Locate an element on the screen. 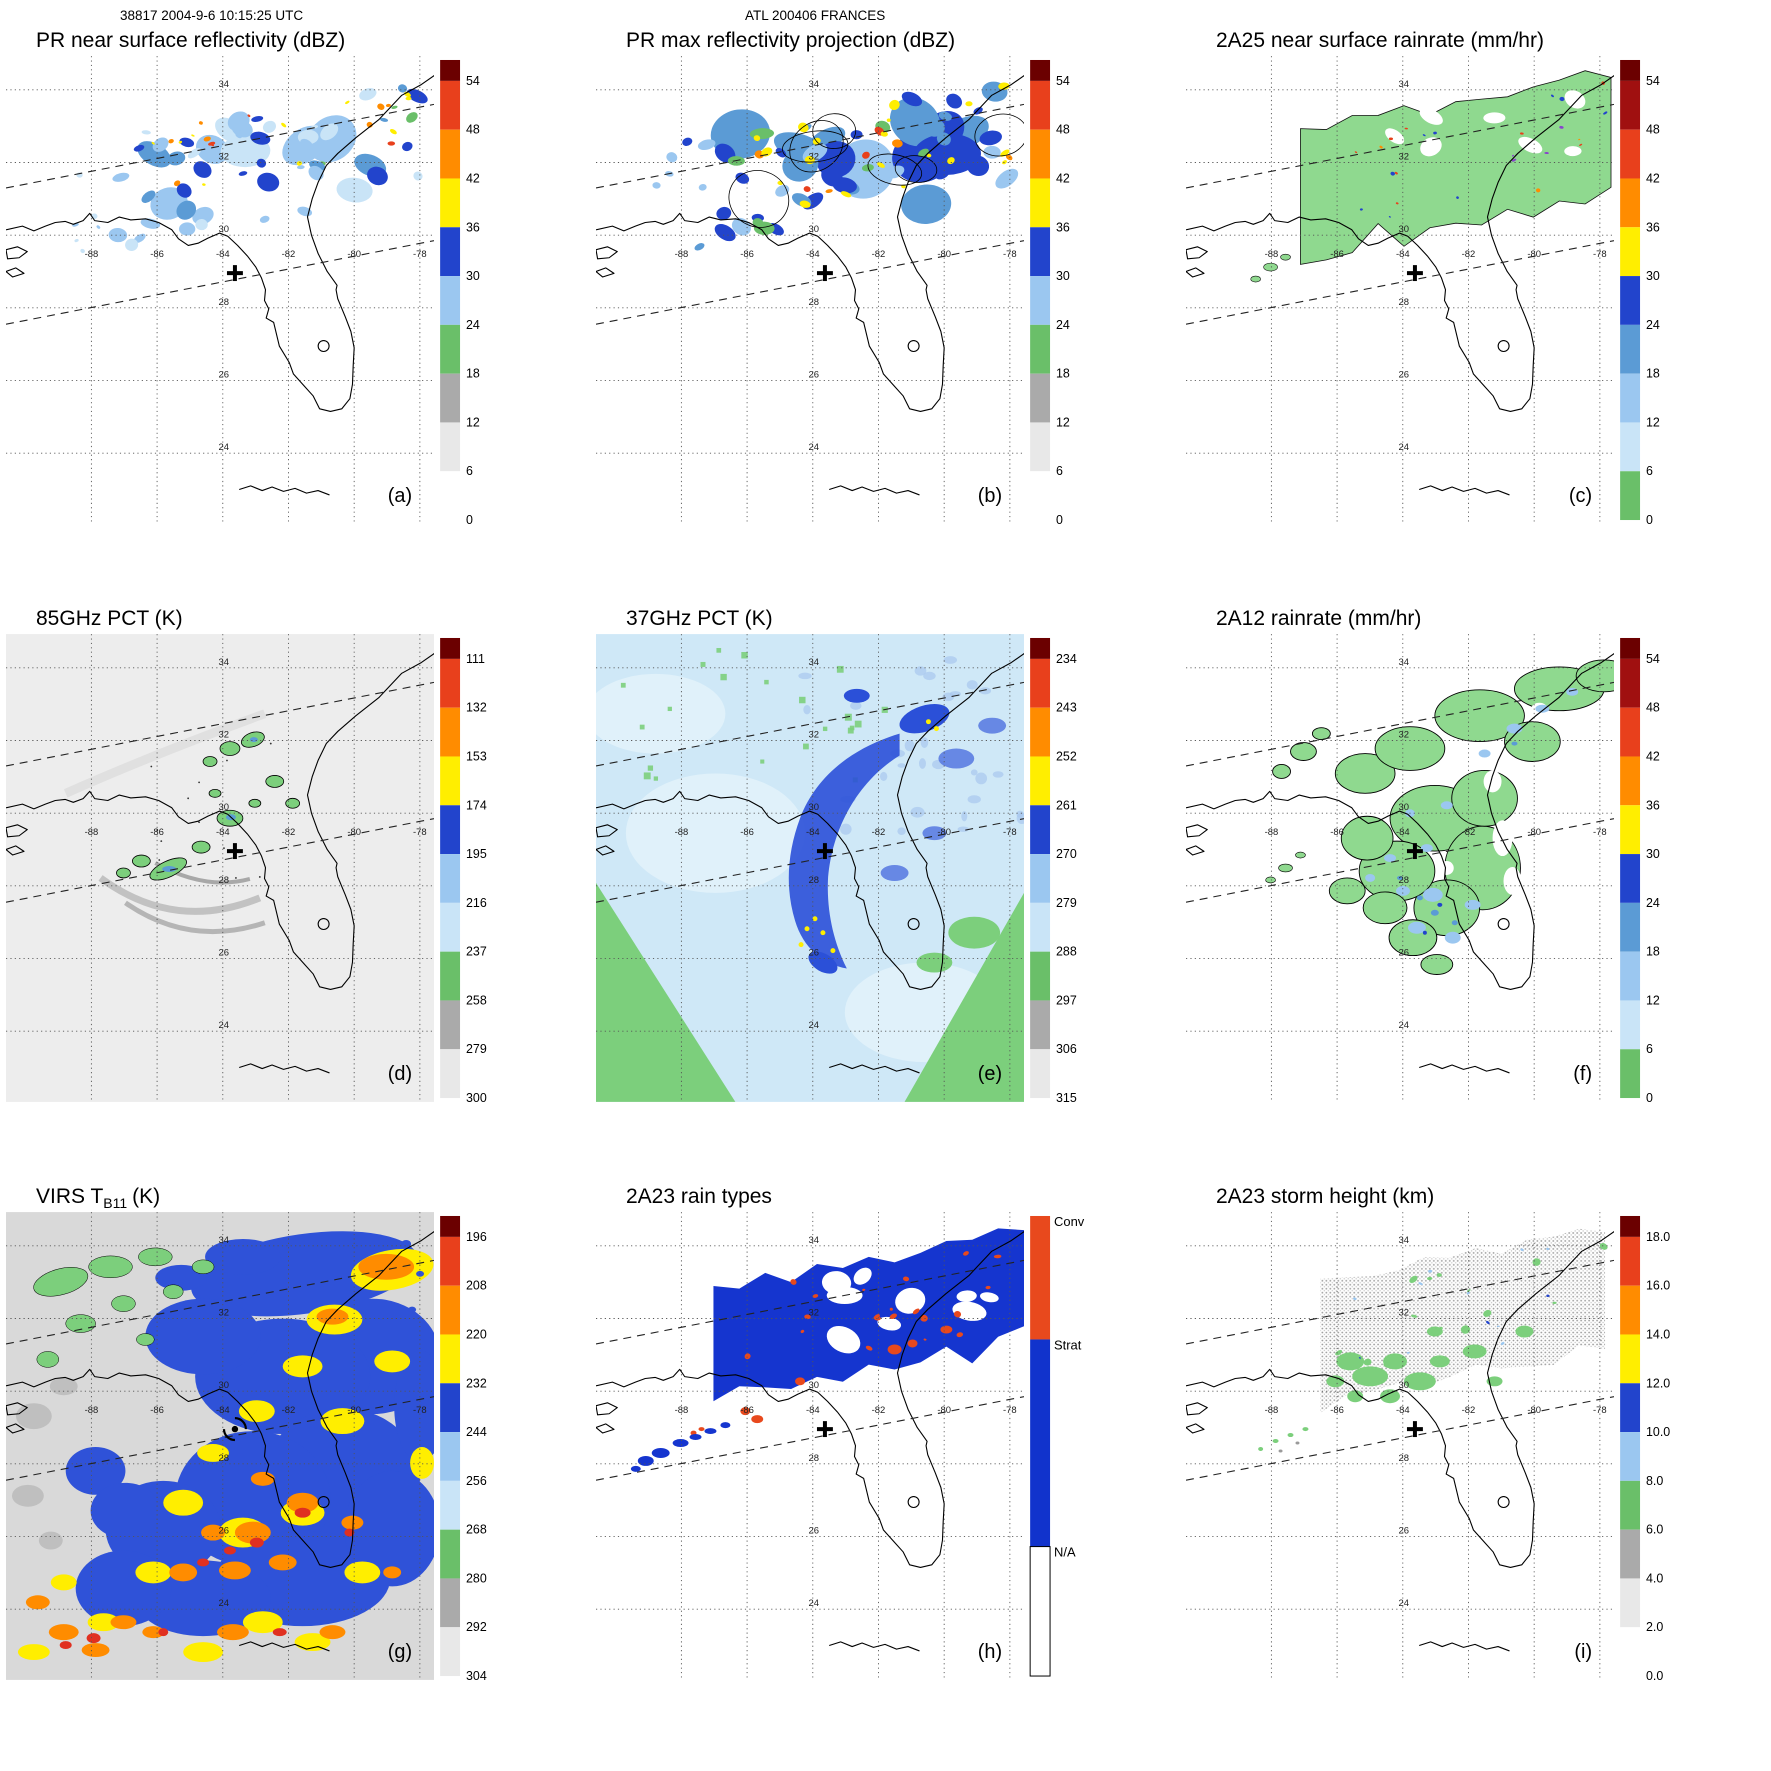 The height and width of the screenshot is (1771, 1771). colorbar-tick: 24 is located at coordinates (1653, 903).